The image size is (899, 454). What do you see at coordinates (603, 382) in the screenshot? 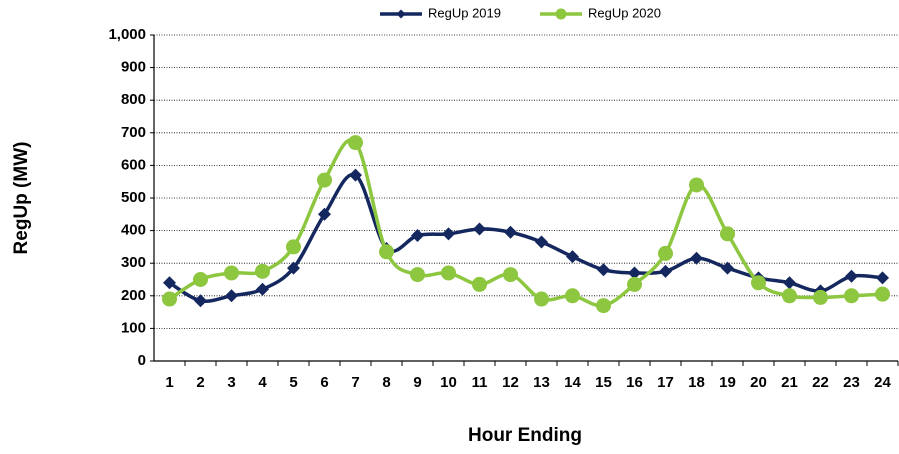
I see `x-tick-label: 15` at bounding box center [603, 382].